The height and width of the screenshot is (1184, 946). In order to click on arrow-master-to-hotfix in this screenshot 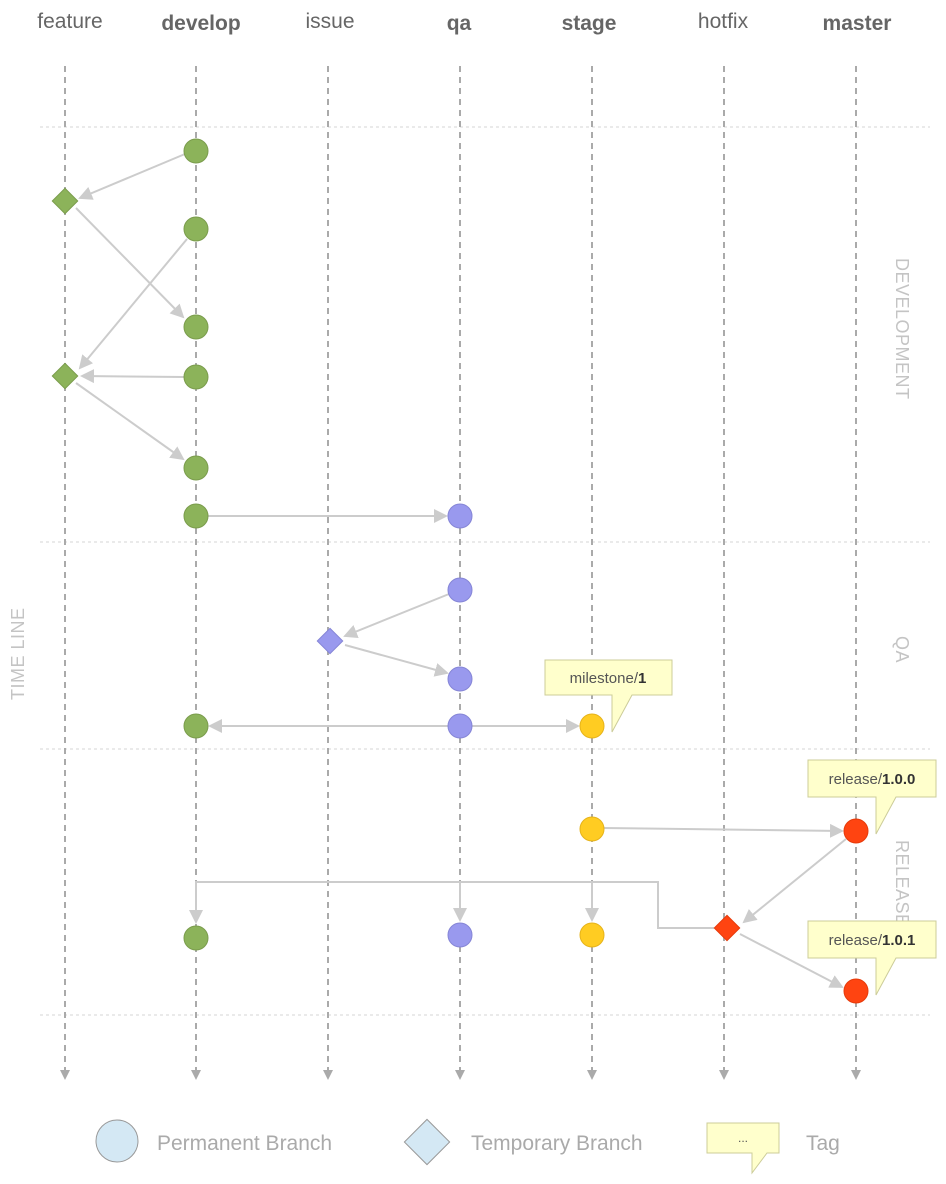, I will do `click(794, 881)`.